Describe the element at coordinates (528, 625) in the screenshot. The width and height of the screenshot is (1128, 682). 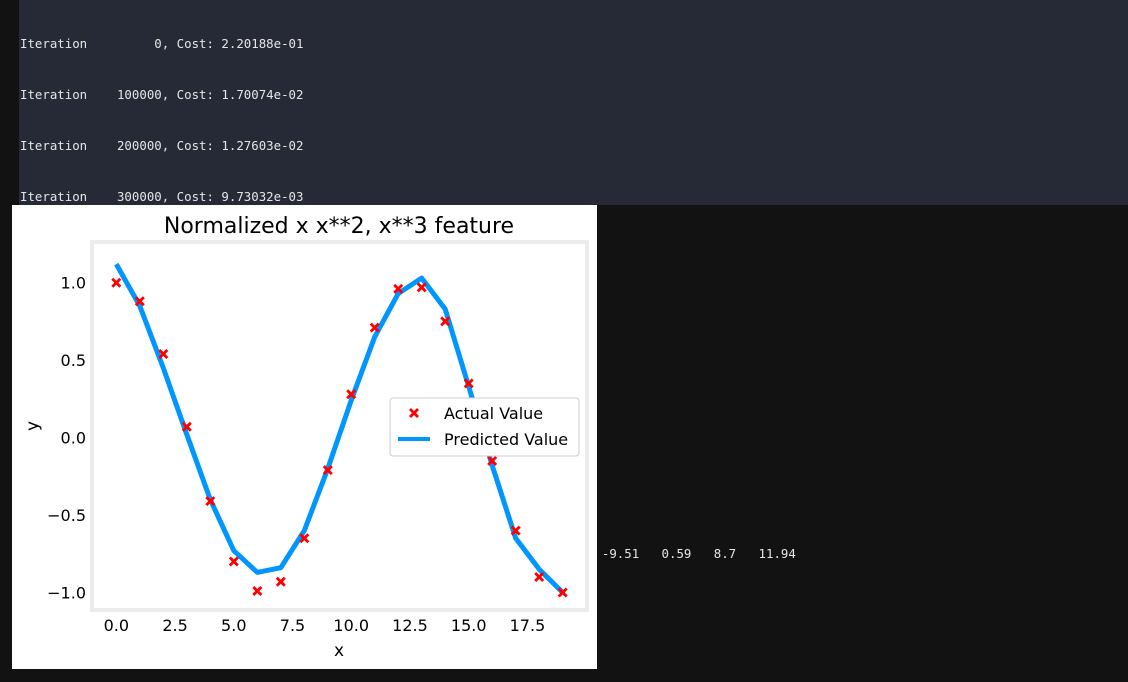
I see `x-tick-label: 17.5` at that location.